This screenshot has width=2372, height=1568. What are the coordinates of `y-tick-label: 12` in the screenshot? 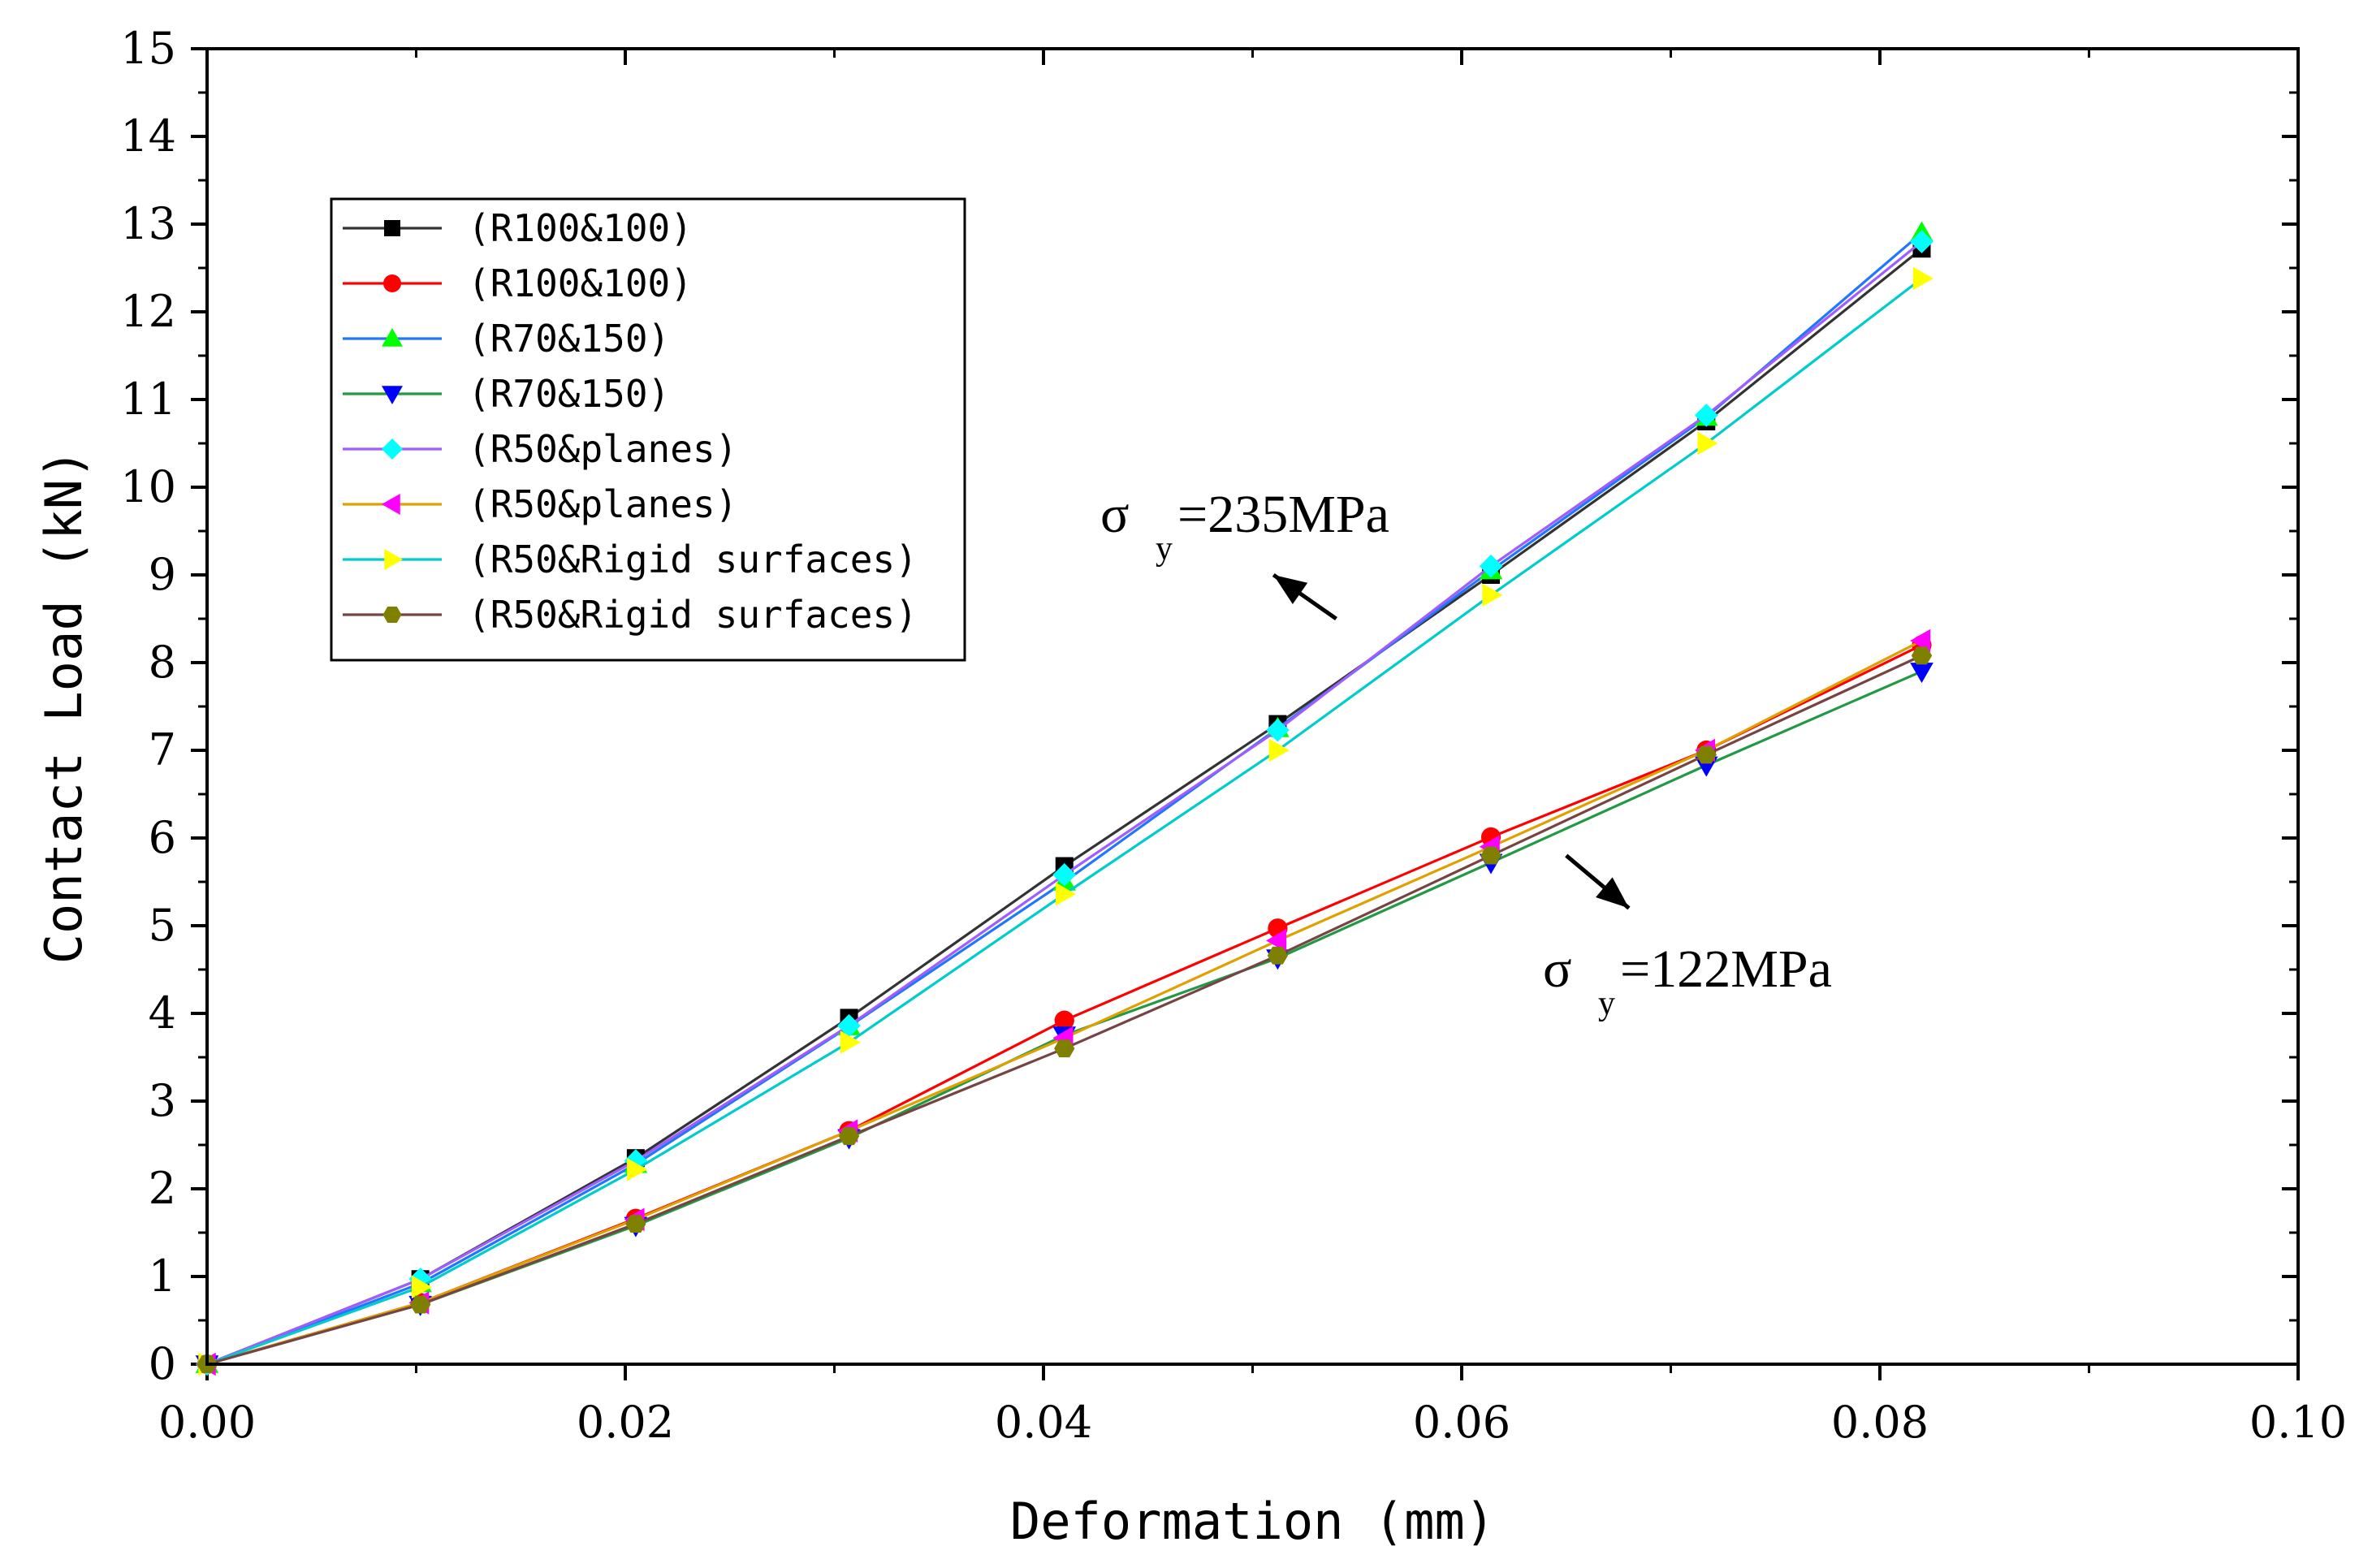 It's located at (148, 311).